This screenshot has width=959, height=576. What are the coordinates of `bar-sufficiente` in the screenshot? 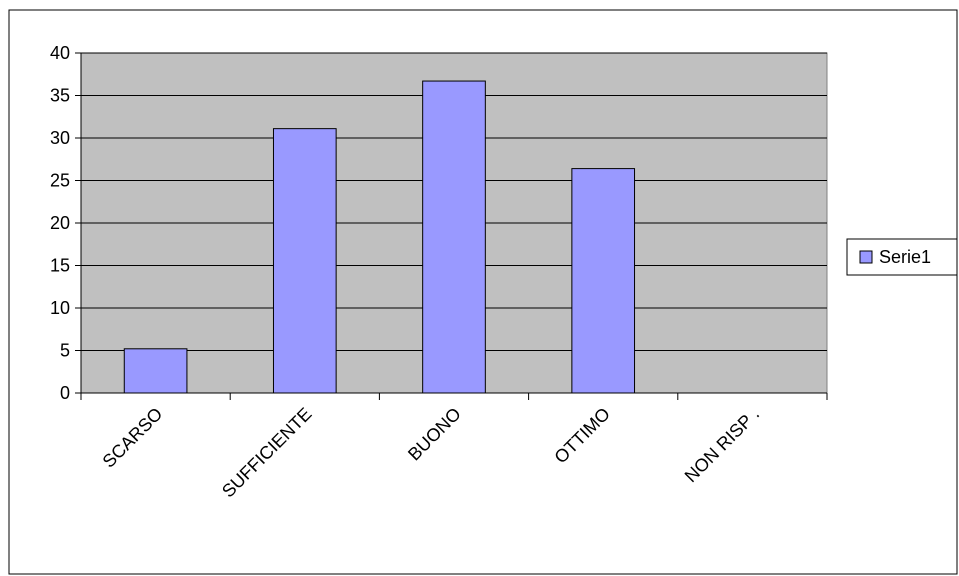 It's located at (304, 261).